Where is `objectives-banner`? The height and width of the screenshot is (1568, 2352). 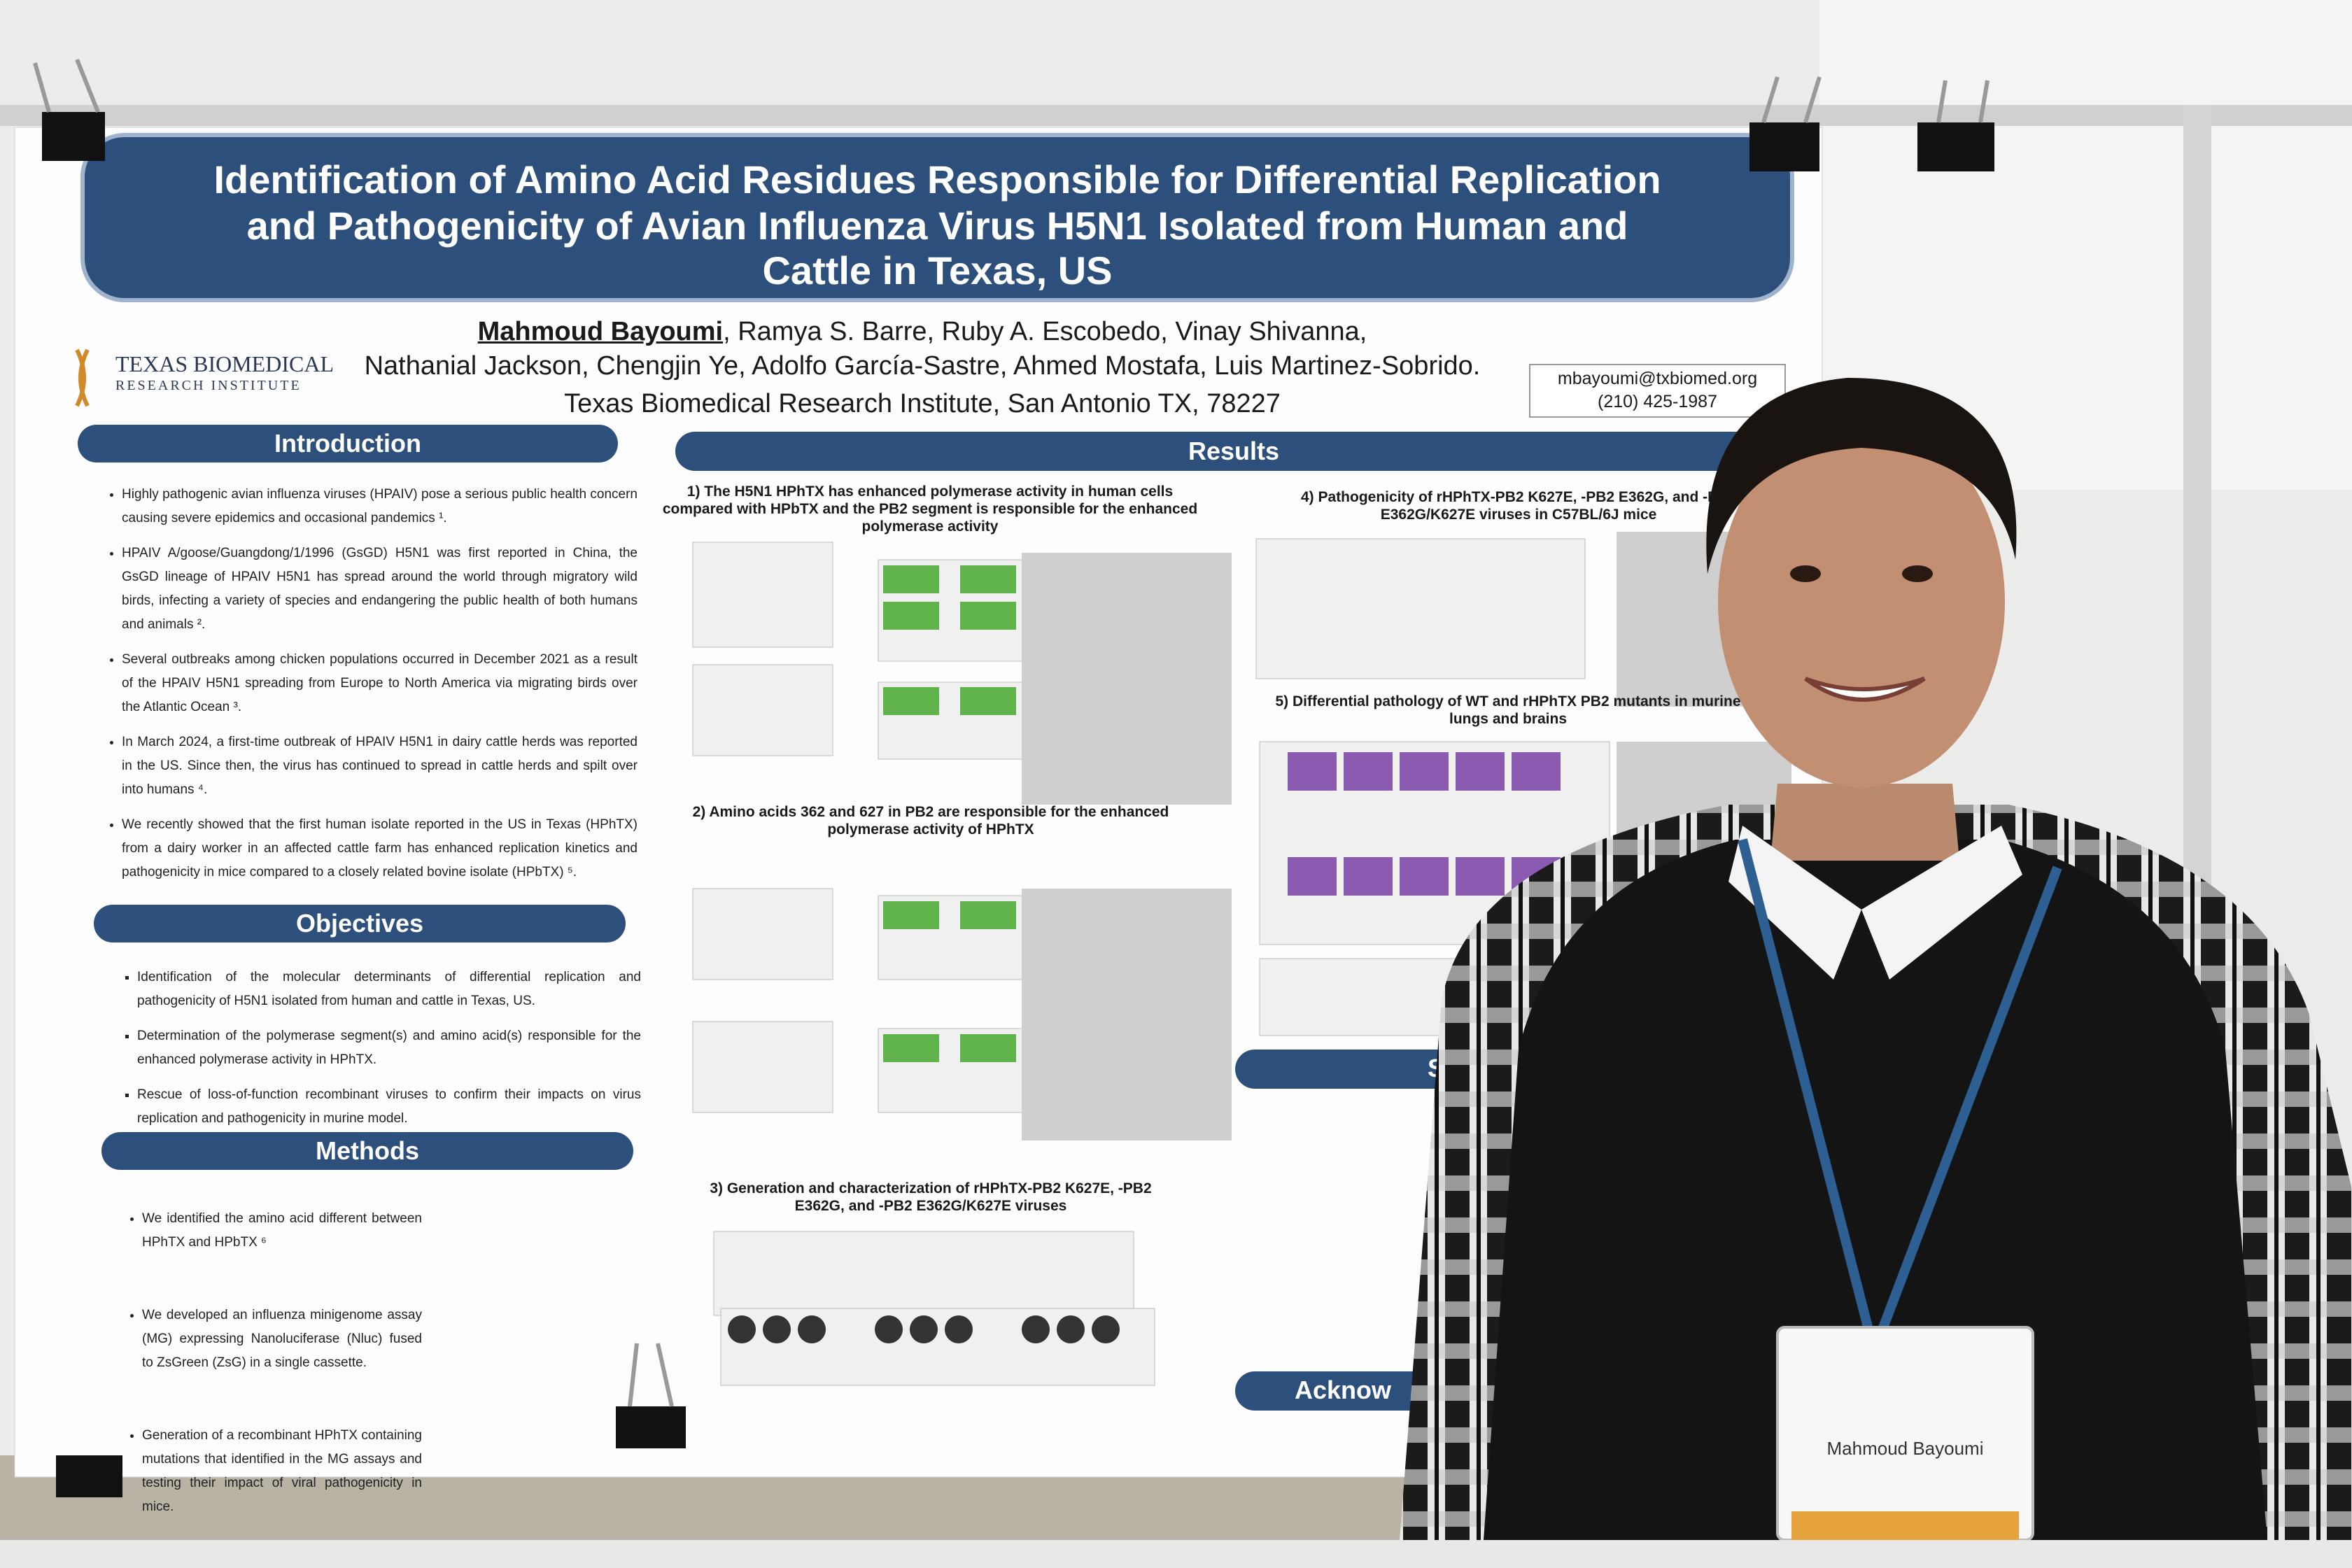
objectives-banner is located at coordinates (360, 924).